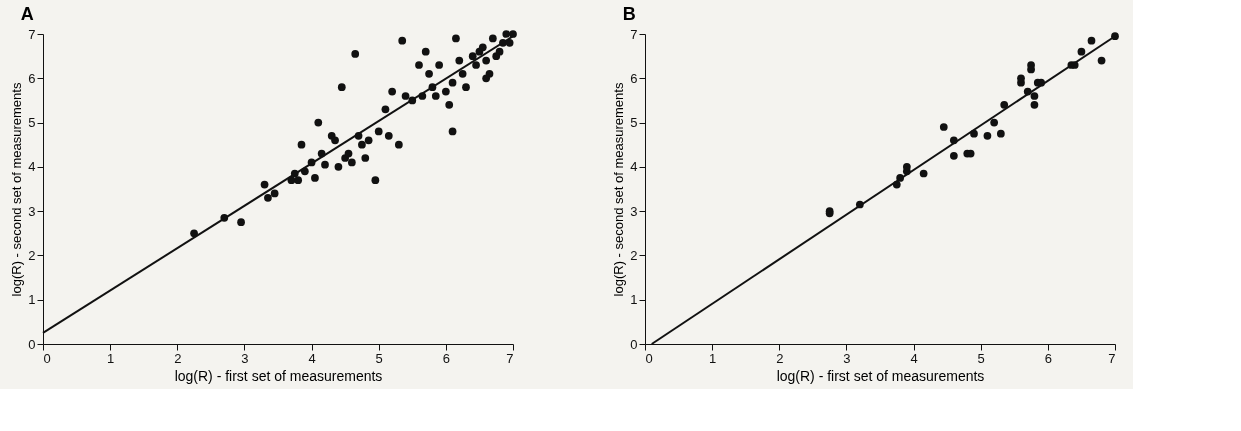 The height and width of the screenshot is (431, 1241). I want to click on chart-title: A, so click(27, 14).